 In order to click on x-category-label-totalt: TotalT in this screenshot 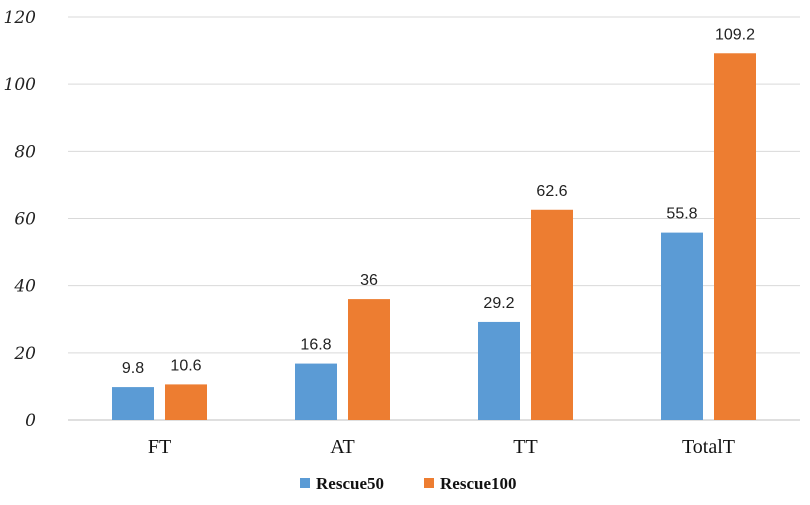, I will do `click(708, 447)`.